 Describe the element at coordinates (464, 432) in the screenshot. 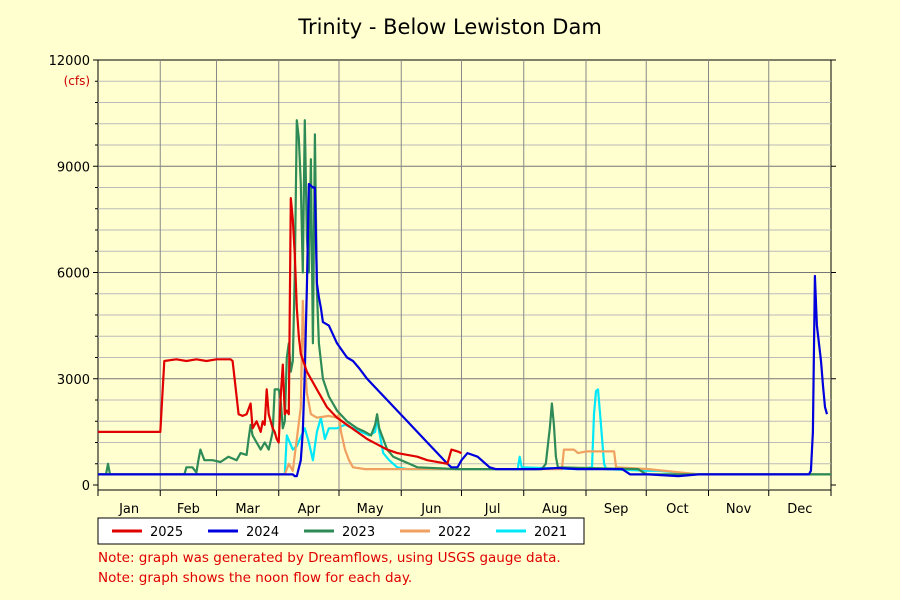

I see `series-line-2021` at that location.